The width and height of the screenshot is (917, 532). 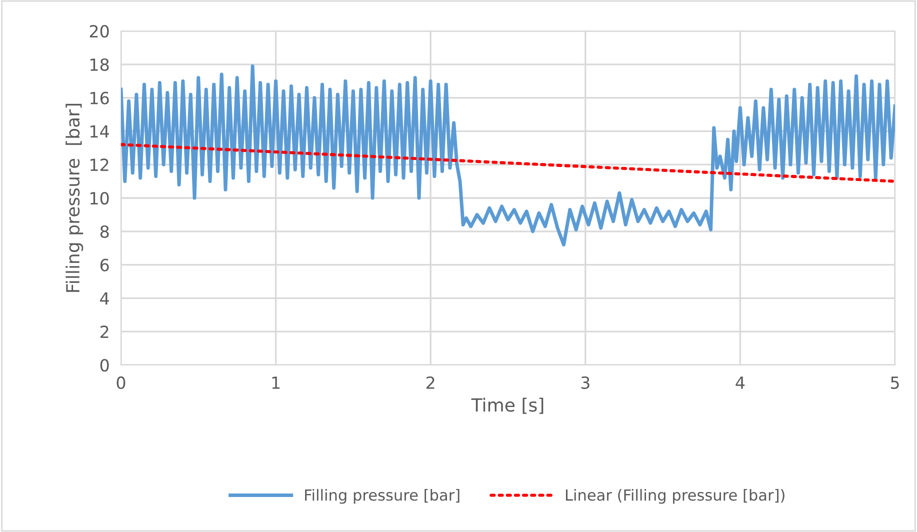 What do you see at coordinates (382, 496) in the screenshot?
I see `legend-label: Filling pressure [bar]` at bounding box center [382, 496].